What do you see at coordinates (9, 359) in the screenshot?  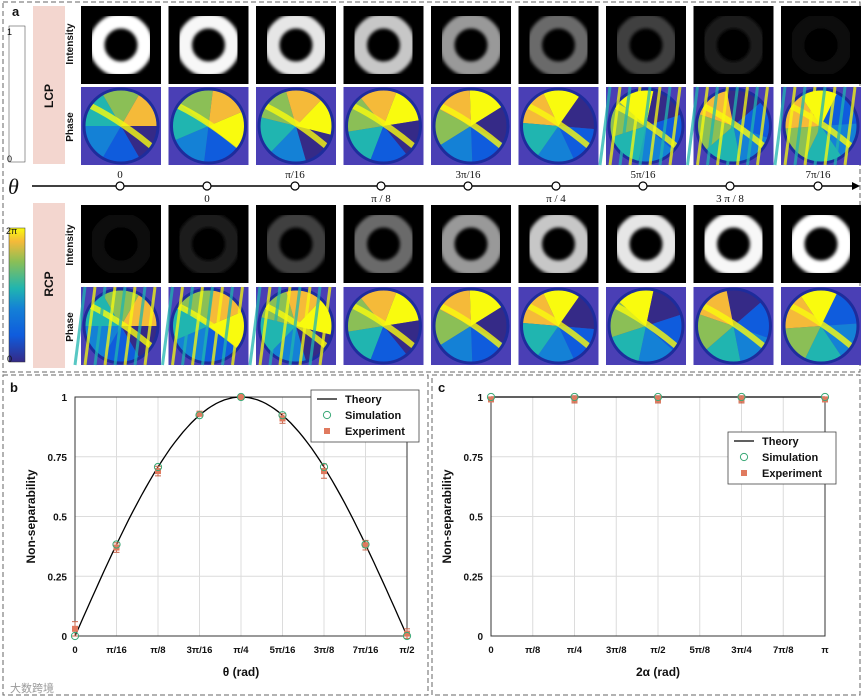 I see `phase-colorbar-bottom: 0` at bounding box center [9, 359].